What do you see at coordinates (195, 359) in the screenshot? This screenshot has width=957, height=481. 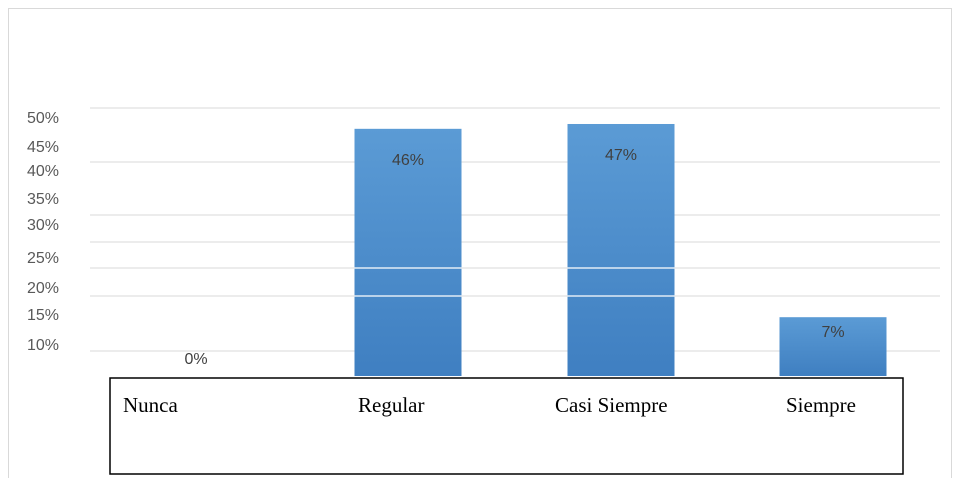 I see `data-label: 0%` at bounding box center [195, 359].